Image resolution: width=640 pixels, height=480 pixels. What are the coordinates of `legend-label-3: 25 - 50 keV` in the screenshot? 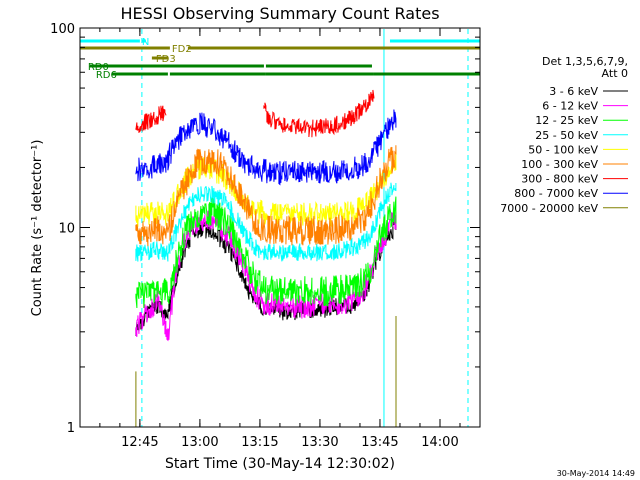 It's located at (566, 135).